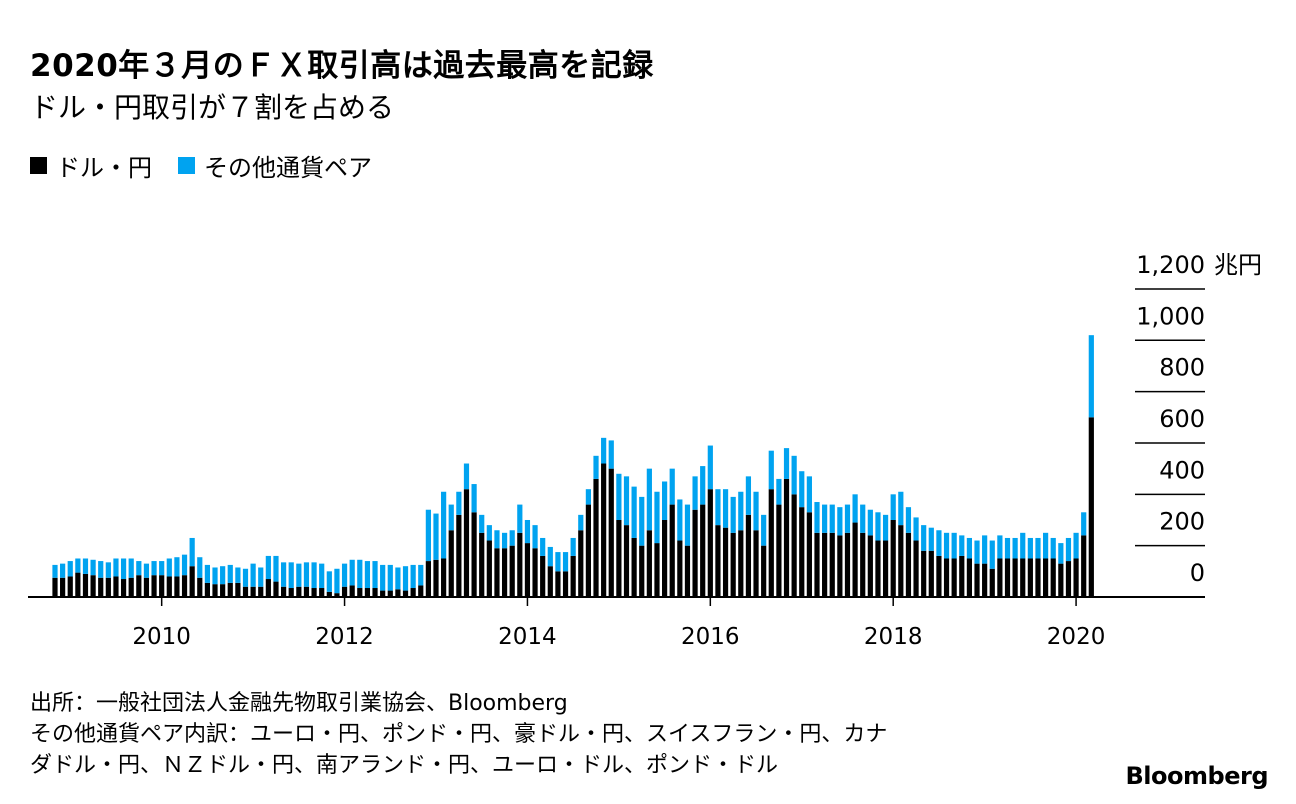  I want to click on y-tick-label-400: 400, so click(1182, 470).